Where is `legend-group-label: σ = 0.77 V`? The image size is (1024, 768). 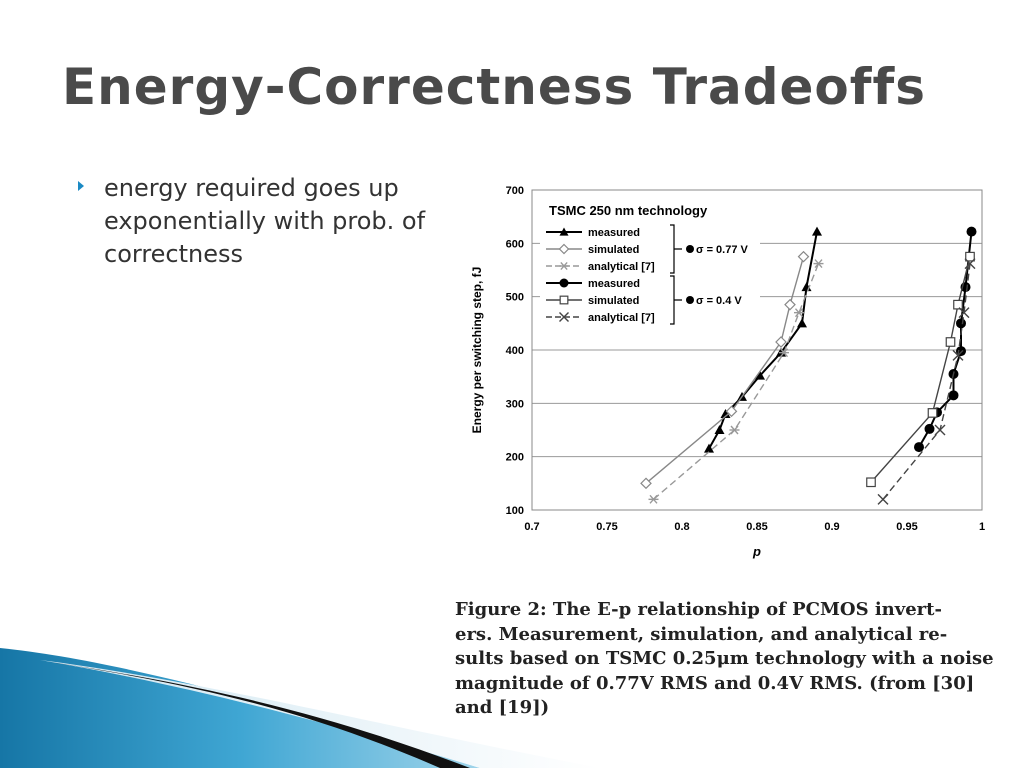
legend-group-label: σ = 0.77 V is located at coordinates (722, 250).